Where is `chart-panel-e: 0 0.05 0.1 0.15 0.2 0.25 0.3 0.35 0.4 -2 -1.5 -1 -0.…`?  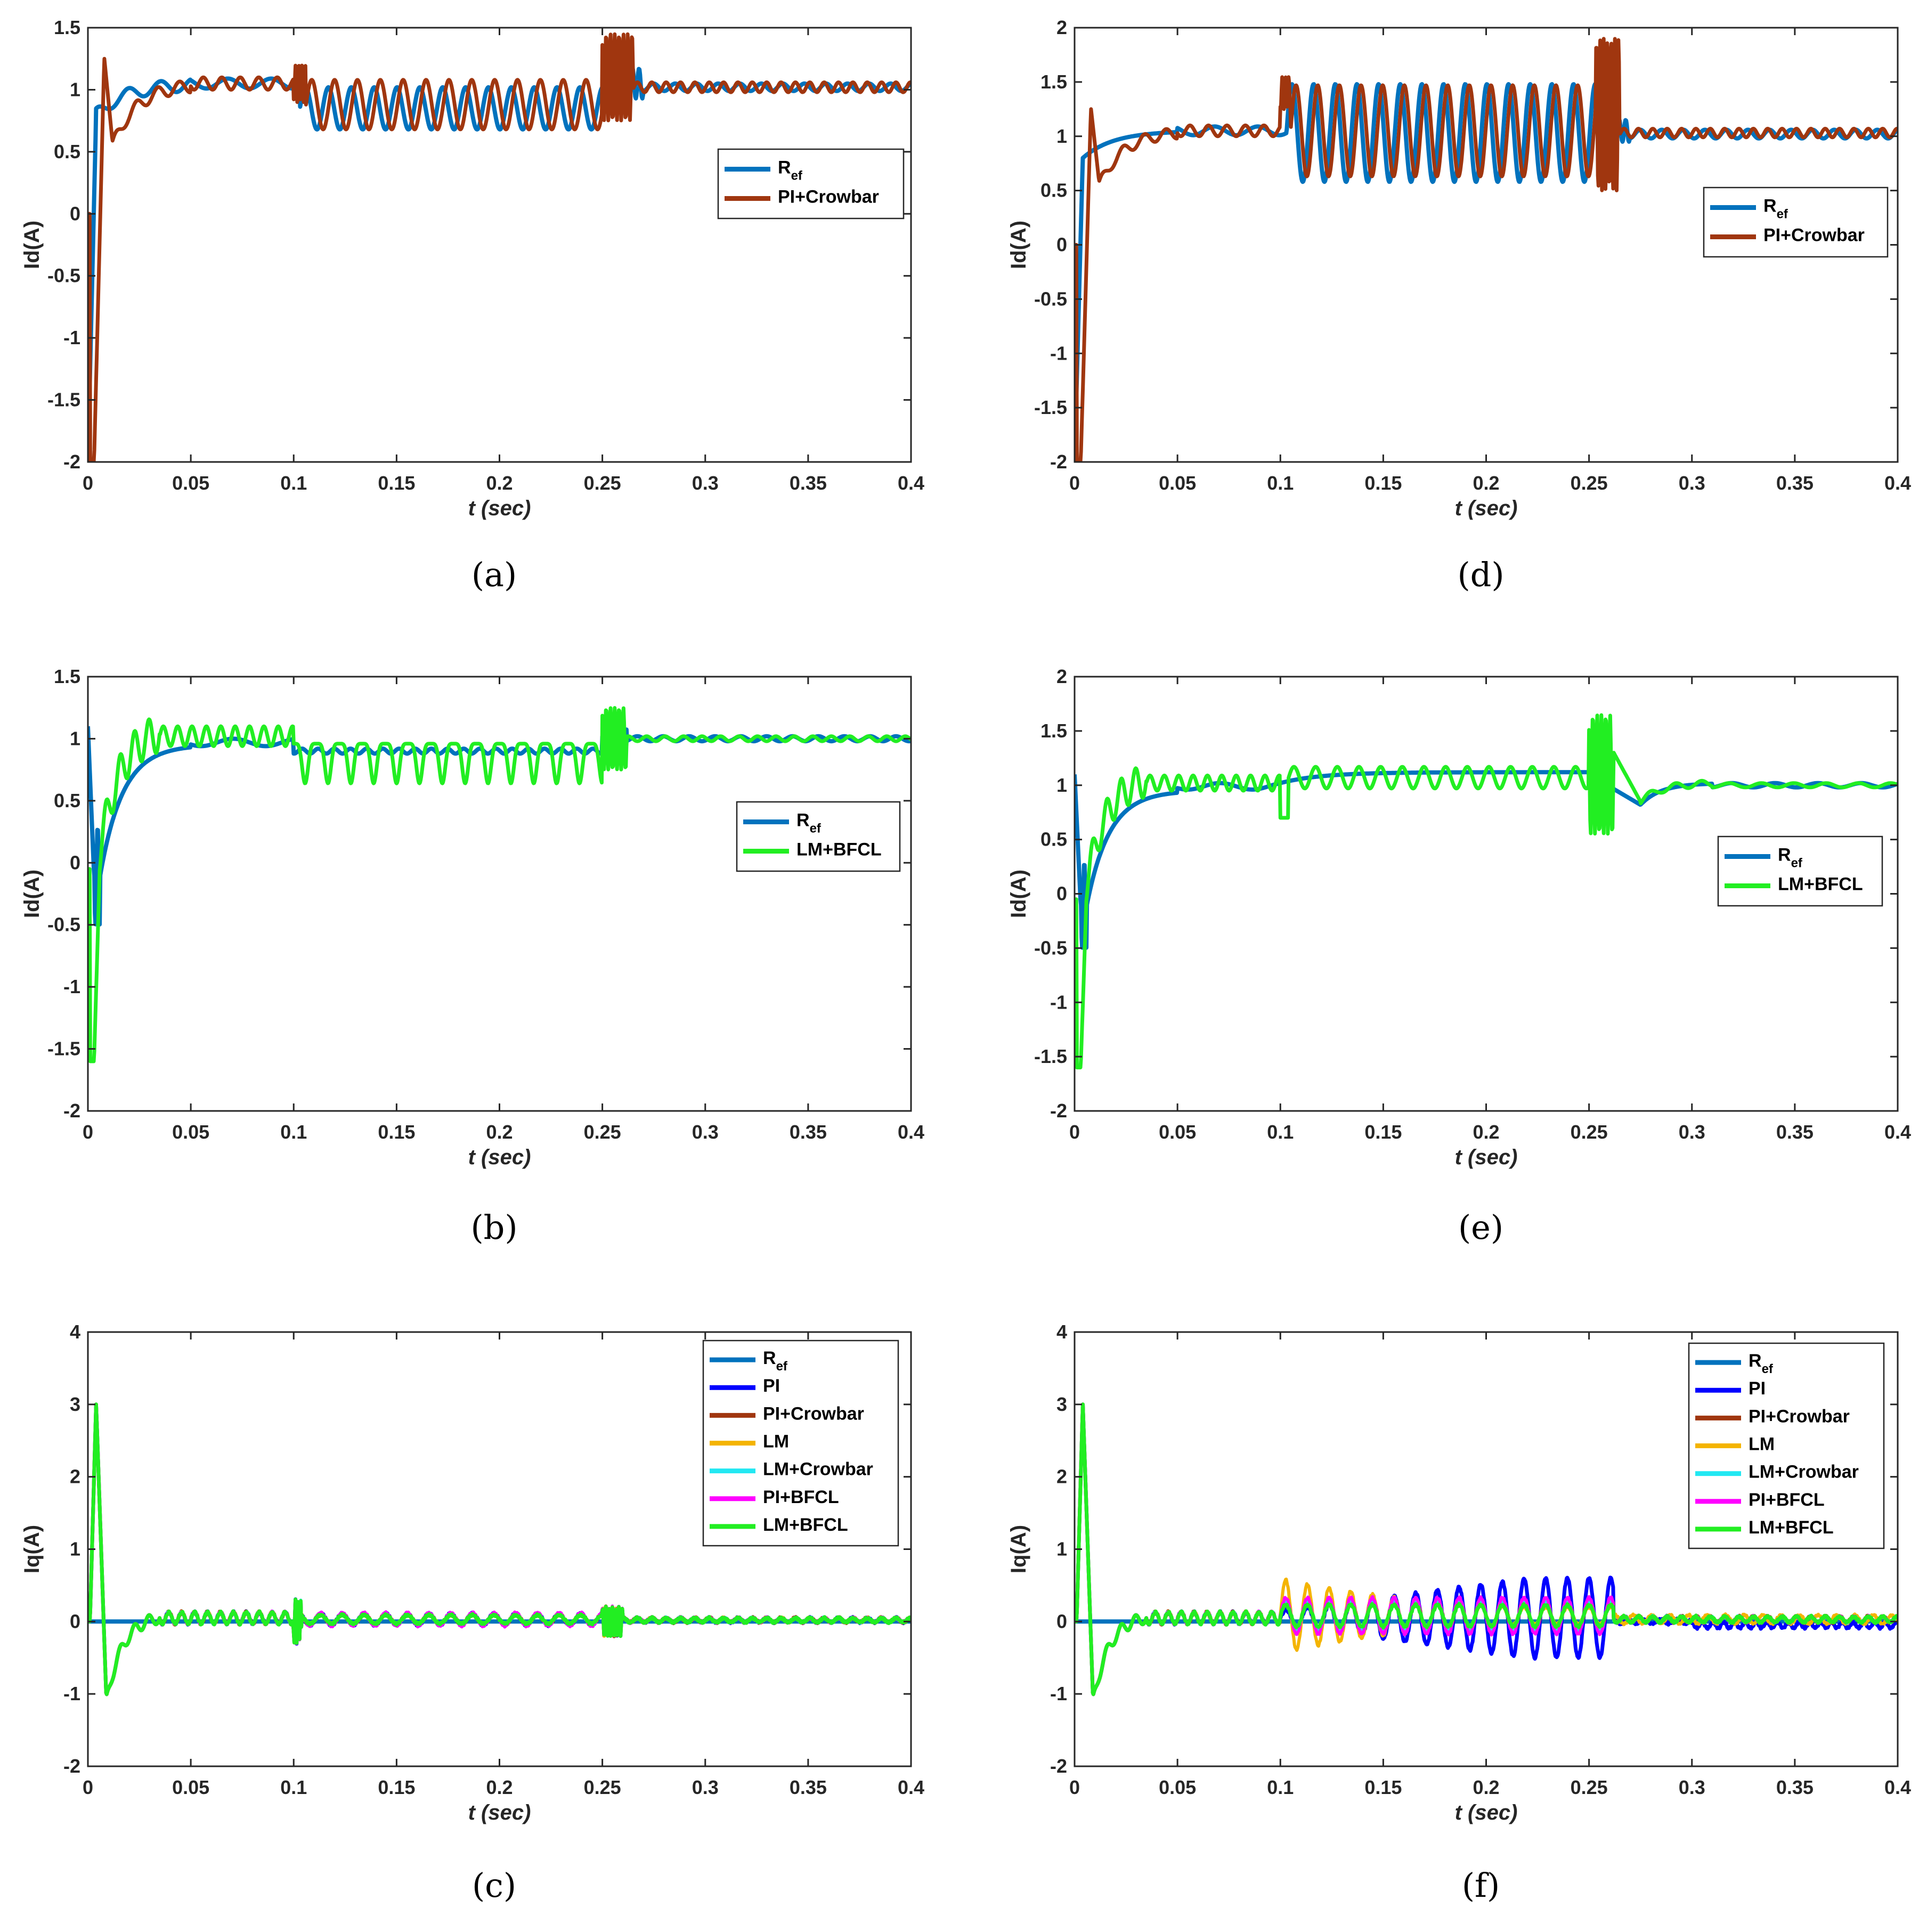 chart-panel-e: 0 0.05 0.1 0.15 0.2 0.25 0.3 0.35 0.4 -2 -1.5 -1 -0.… is located at coordinates (1459, 956).